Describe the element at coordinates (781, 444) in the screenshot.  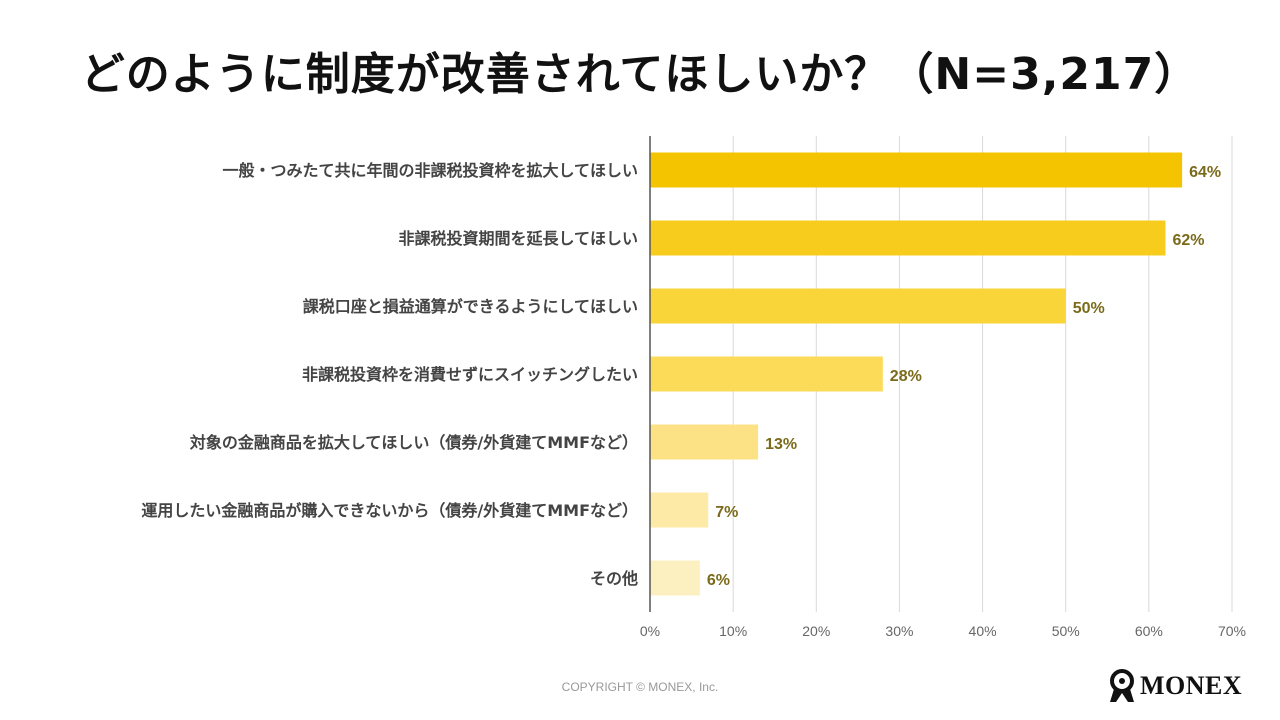
I see `value-label: 13%` at that location.